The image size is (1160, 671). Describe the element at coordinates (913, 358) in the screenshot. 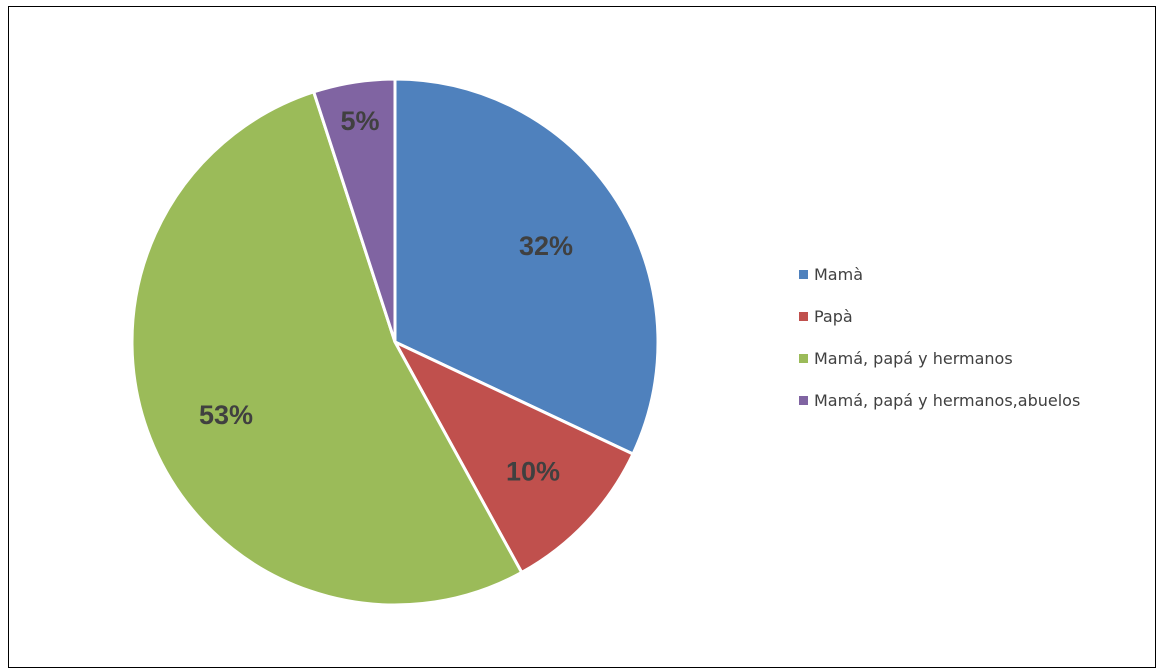

I see `legend-label: Mamá, papá y hermanos` at that location.